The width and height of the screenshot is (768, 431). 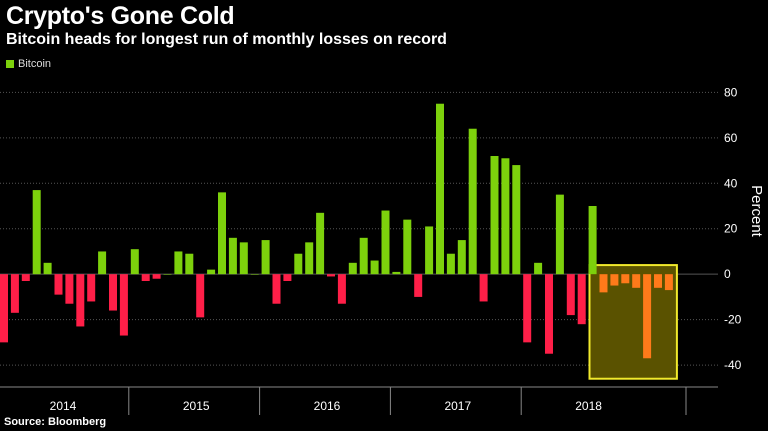 What do you see at coordinates (731, 229) in the screenshot?
I see `y-tick-label: 20` at bounding box center [731, 229].